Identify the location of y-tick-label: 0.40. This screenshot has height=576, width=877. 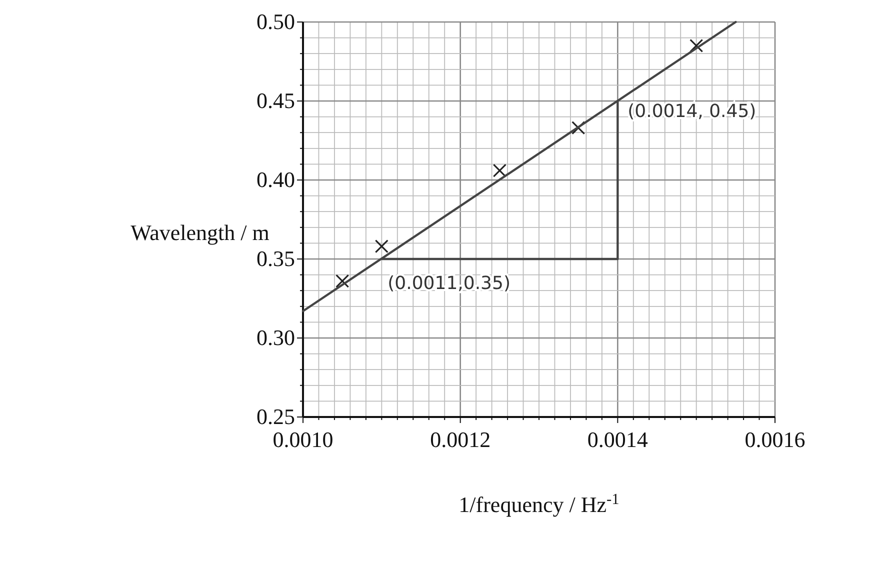
(275, 179).